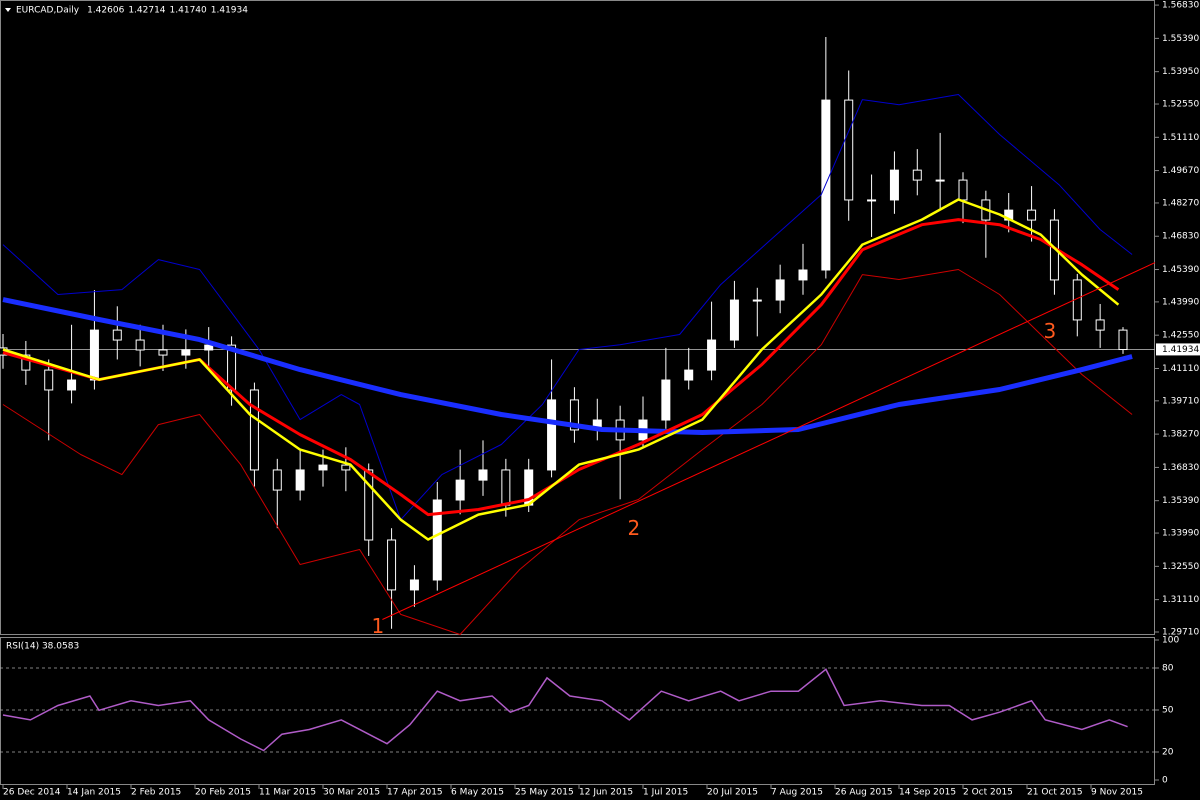  Describe the element at coordinates (797, 793) in the screenshot. I see `x-tick-label: 7 Aug 2015` at that location.